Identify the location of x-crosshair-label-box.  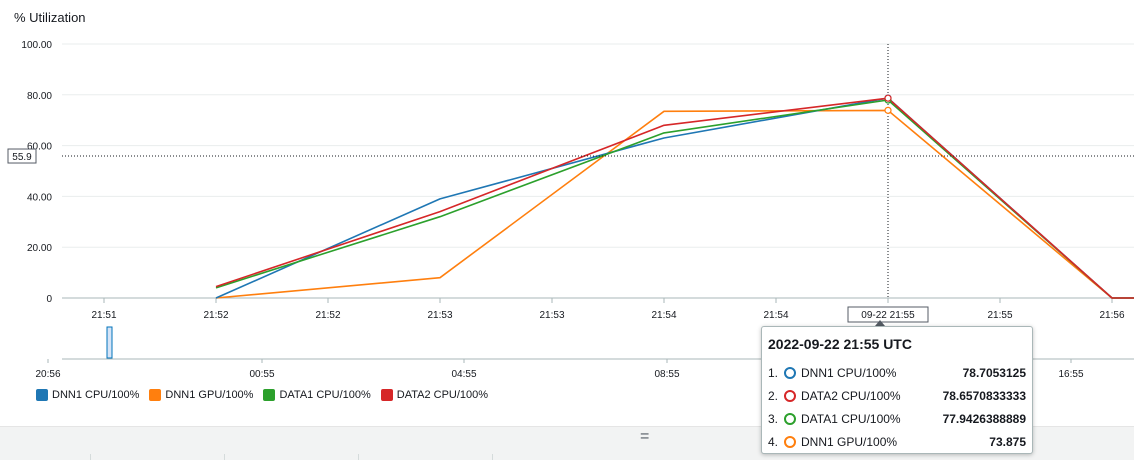
(888, 314).